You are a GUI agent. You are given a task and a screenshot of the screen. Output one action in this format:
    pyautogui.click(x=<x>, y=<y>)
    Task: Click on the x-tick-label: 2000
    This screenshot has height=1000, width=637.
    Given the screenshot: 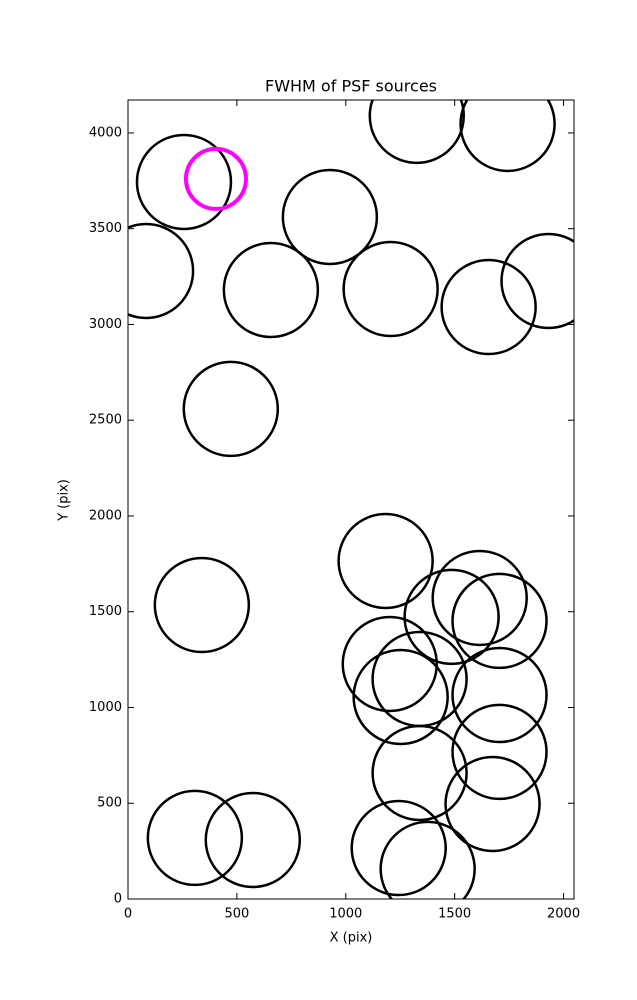 What is the action you would take?
    pyautogui.click(x=563, y=914)
    